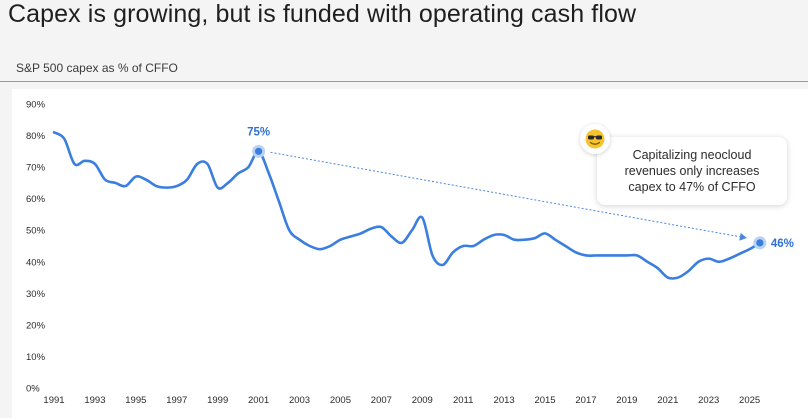 The height and width of the screenshot is (418, 808). What do you see at coordinates (94, 400) in the screenshot?
I see `x-tick-label: 1993` at bounding box center [94, 400].